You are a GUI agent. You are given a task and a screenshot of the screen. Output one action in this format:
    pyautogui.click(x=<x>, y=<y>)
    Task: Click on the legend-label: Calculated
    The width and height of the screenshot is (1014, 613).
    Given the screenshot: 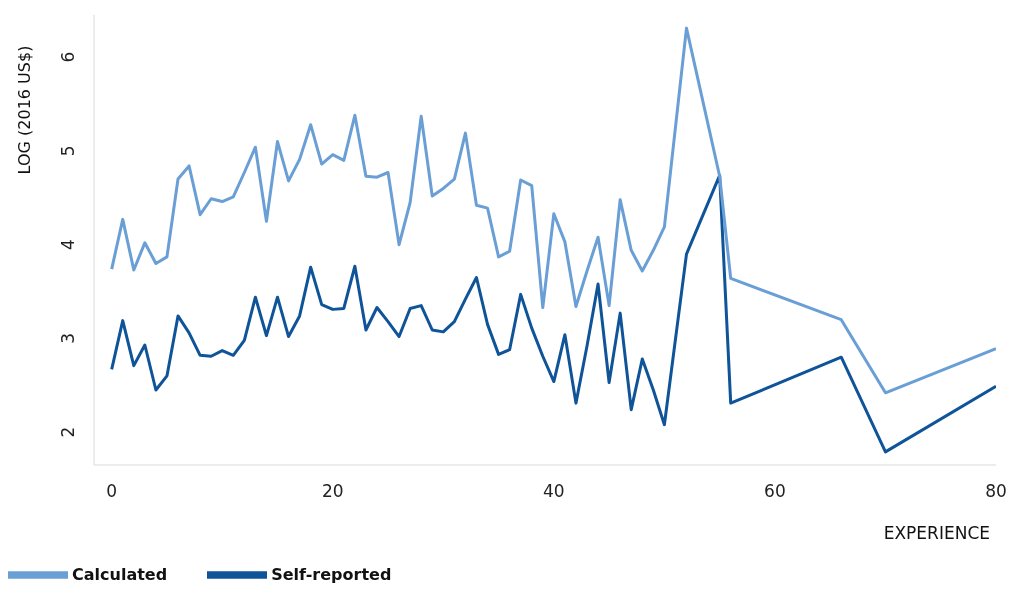 What is the action you would take?
    pyautogui.click(x=120, y=574)
    